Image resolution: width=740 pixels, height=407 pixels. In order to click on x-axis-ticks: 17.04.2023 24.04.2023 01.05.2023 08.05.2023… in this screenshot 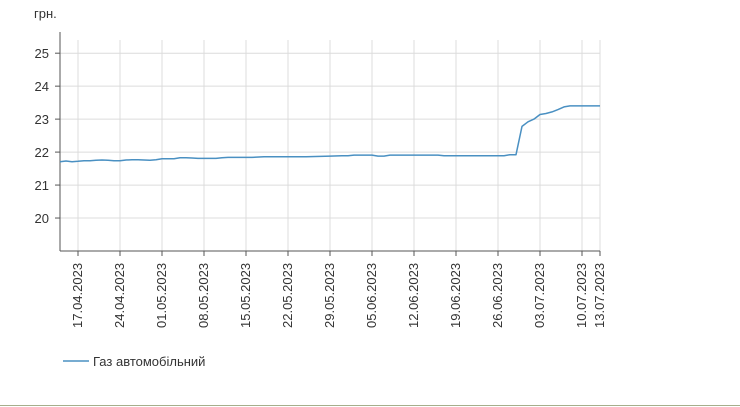, I will do `click(338, 295)`.